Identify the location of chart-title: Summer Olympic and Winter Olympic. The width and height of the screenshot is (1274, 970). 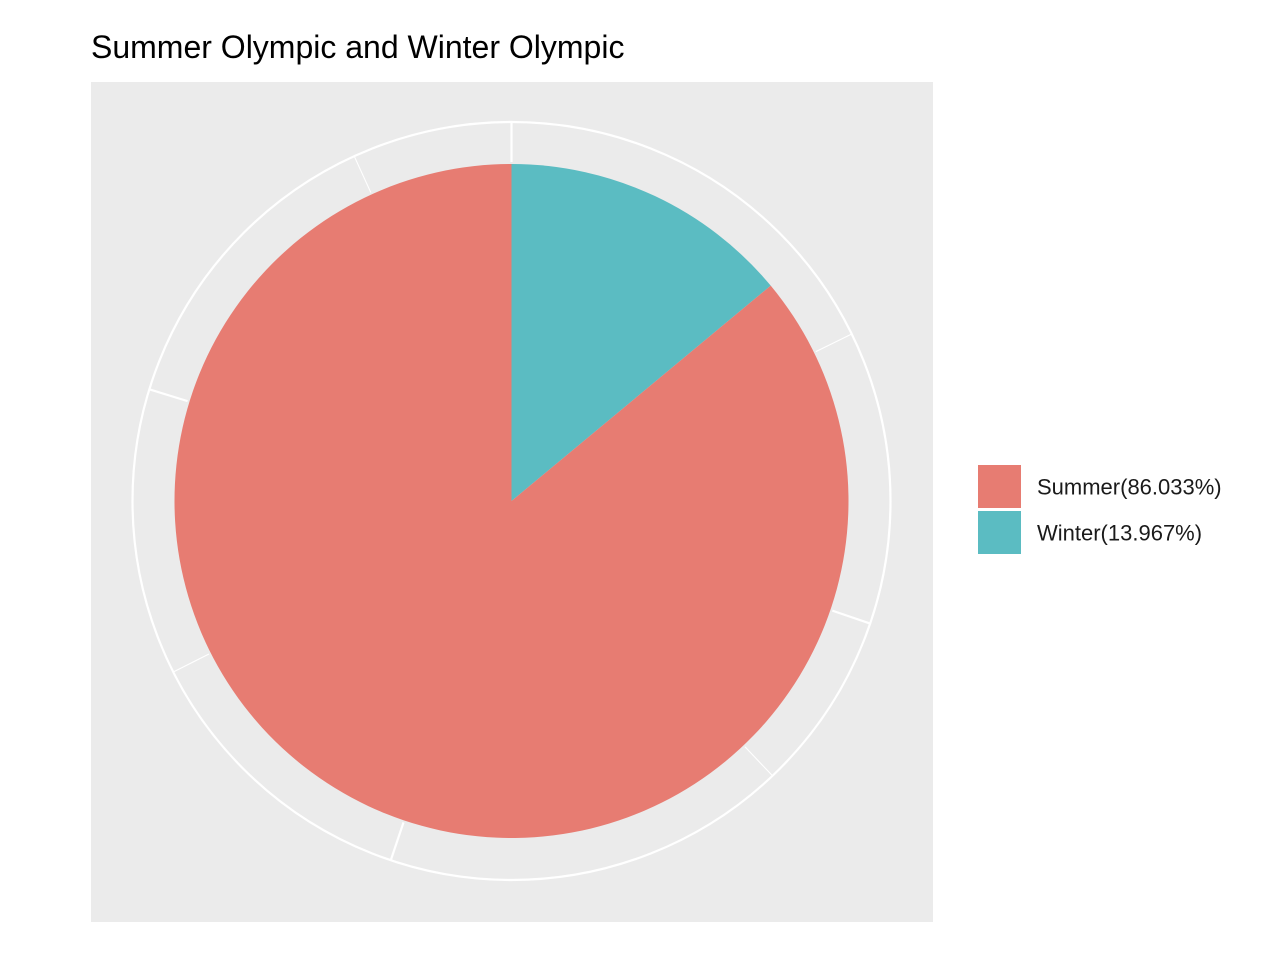
(357, 47).